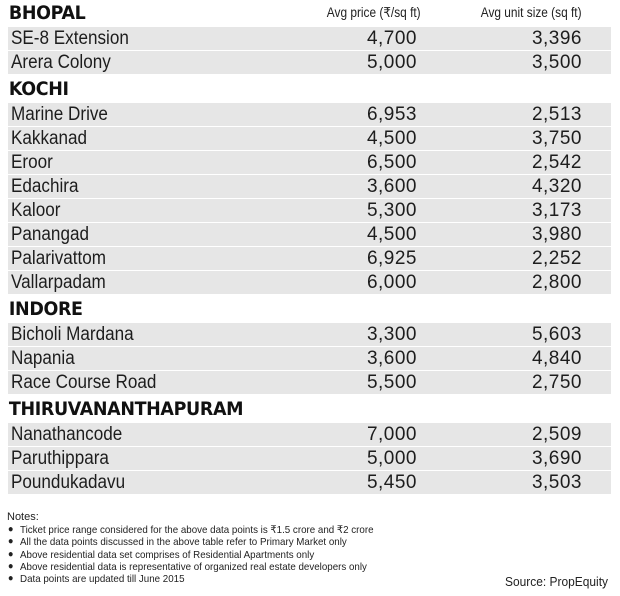 This screenshot has width=620, height=596. What do you see at coordinates (556, 162) in the screenshot?
I see `avg-unit-size: 2,542` at bounding box center [556, 162].